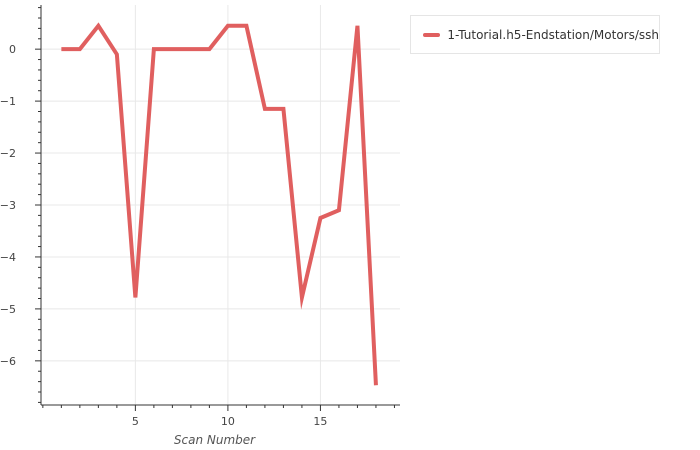 This screenshot has width=700, height=450. What do you see at coordinates (215, 440) in the screenshot?
I see `x-axis-title: Scan Number` at bounding box center [215, 440].